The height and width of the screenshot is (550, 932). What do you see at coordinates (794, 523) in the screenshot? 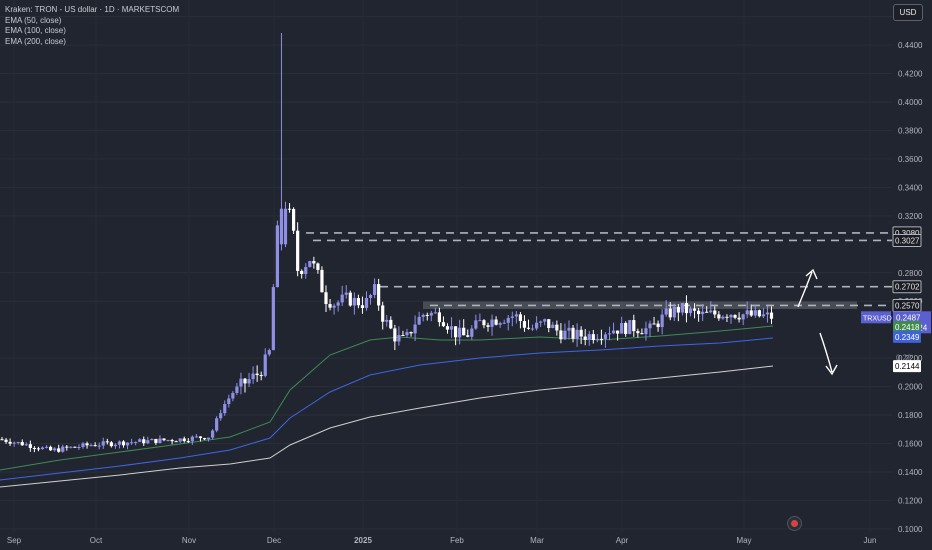
I see `tradingview-logo-icon` at bounding box center [794, 523].